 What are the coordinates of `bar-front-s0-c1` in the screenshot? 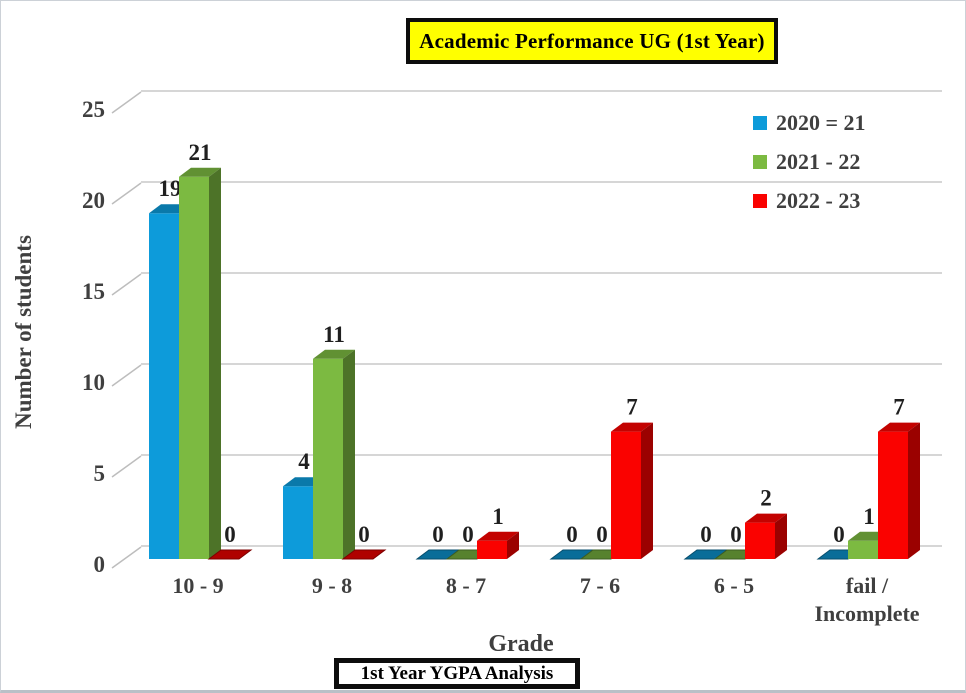 It's located at (298, 522).